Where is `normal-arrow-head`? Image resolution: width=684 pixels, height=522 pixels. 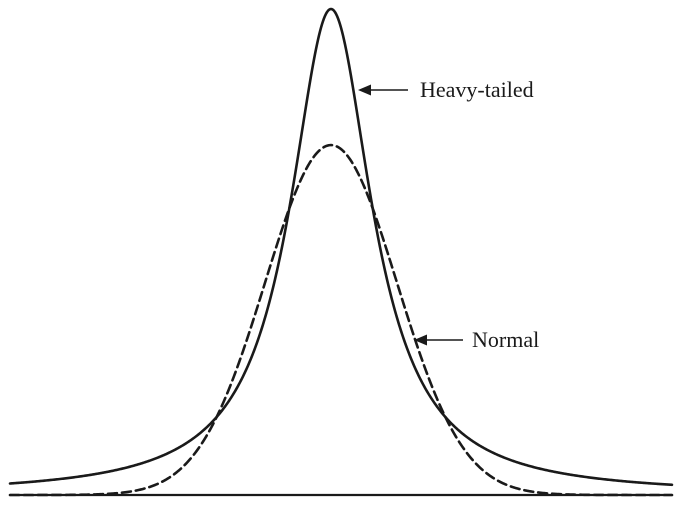 normal-arrow-head is located at coordinates (420, 340).